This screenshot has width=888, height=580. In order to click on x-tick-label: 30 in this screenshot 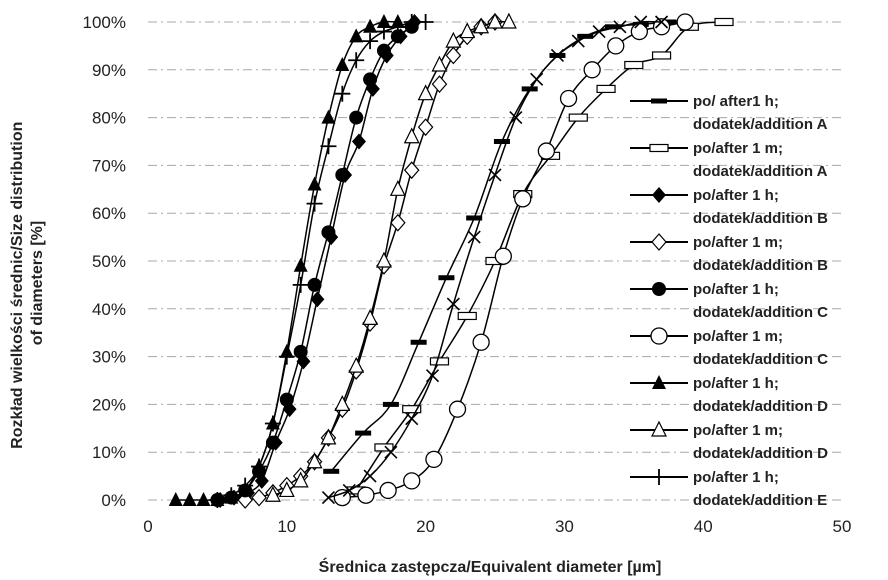, I will do `click(564, 526)`.